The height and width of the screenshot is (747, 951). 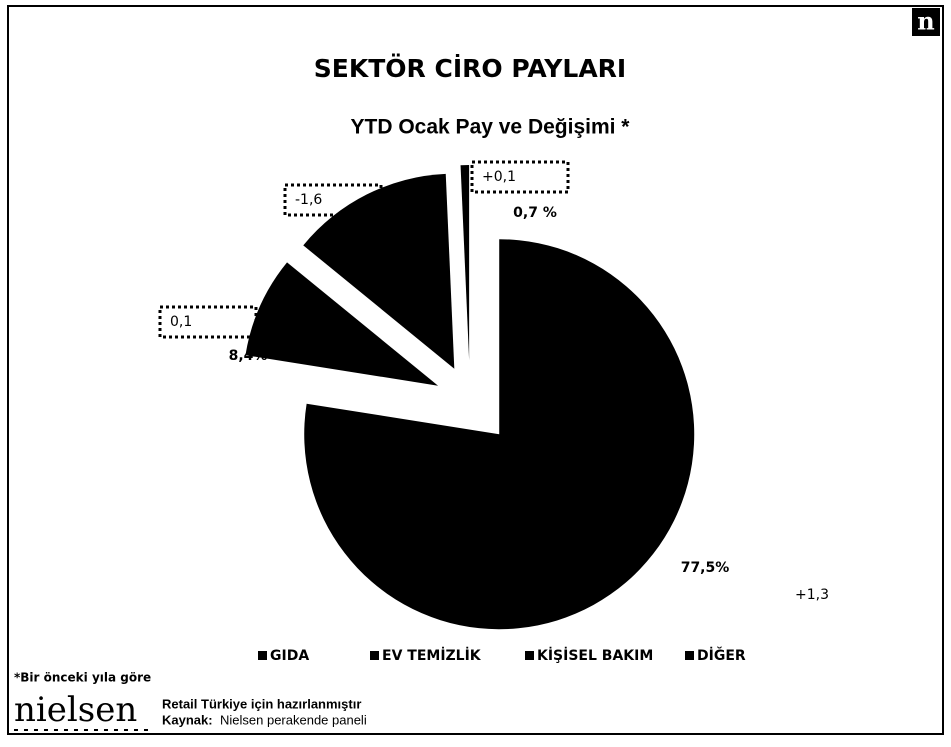 What do you see at coordinates (261, 703) in the screenshot?
I see `credit: Retail Türkiye için hazırlanmıştır` at bounding box center [261, 703].